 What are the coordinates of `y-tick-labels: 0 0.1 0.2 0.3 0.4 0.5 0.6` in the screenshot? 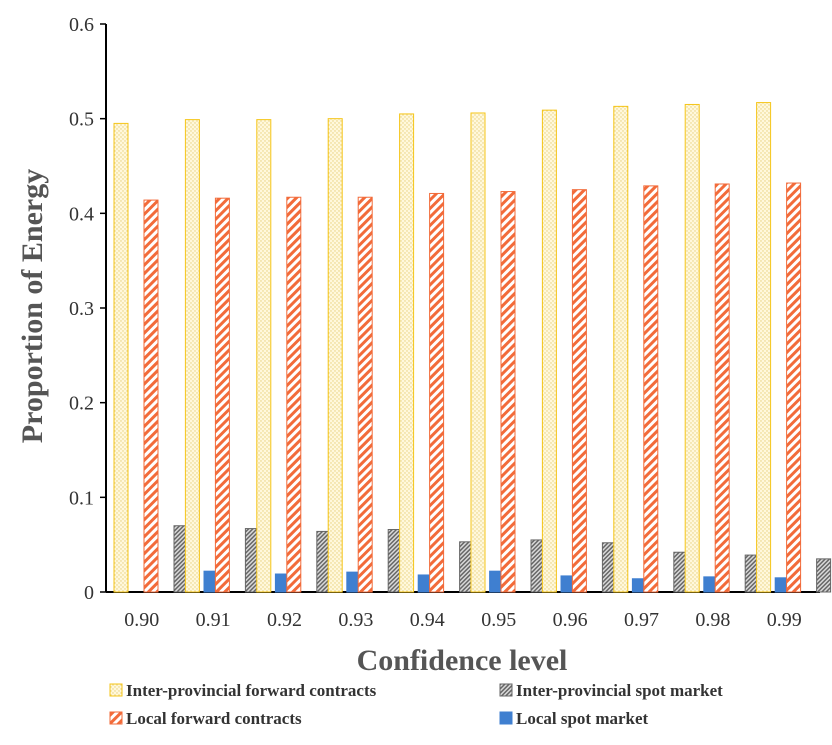 It's located at (81, 309).